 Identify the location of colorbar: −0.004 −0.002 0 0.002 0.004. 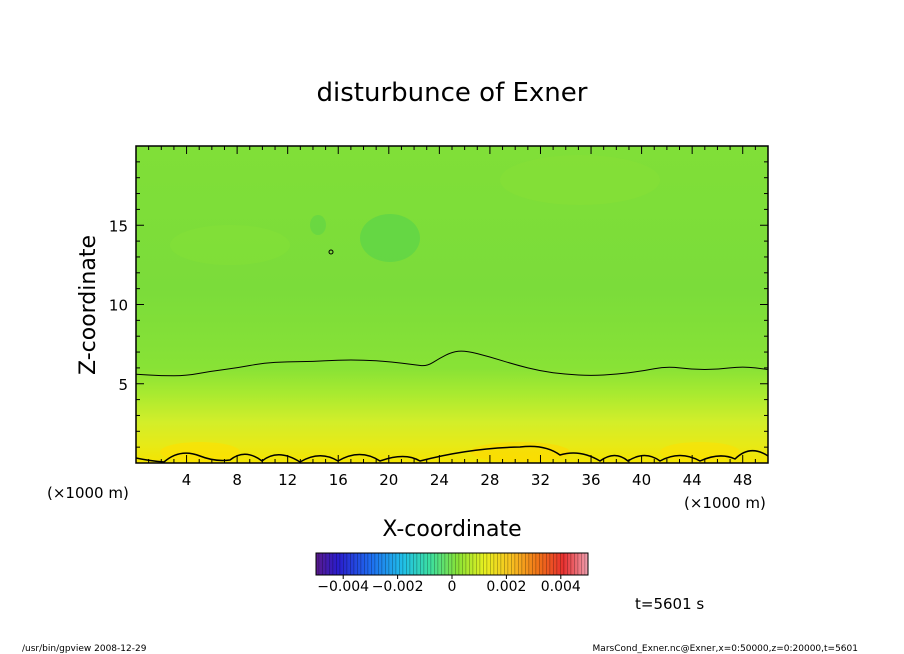
(452, 573).